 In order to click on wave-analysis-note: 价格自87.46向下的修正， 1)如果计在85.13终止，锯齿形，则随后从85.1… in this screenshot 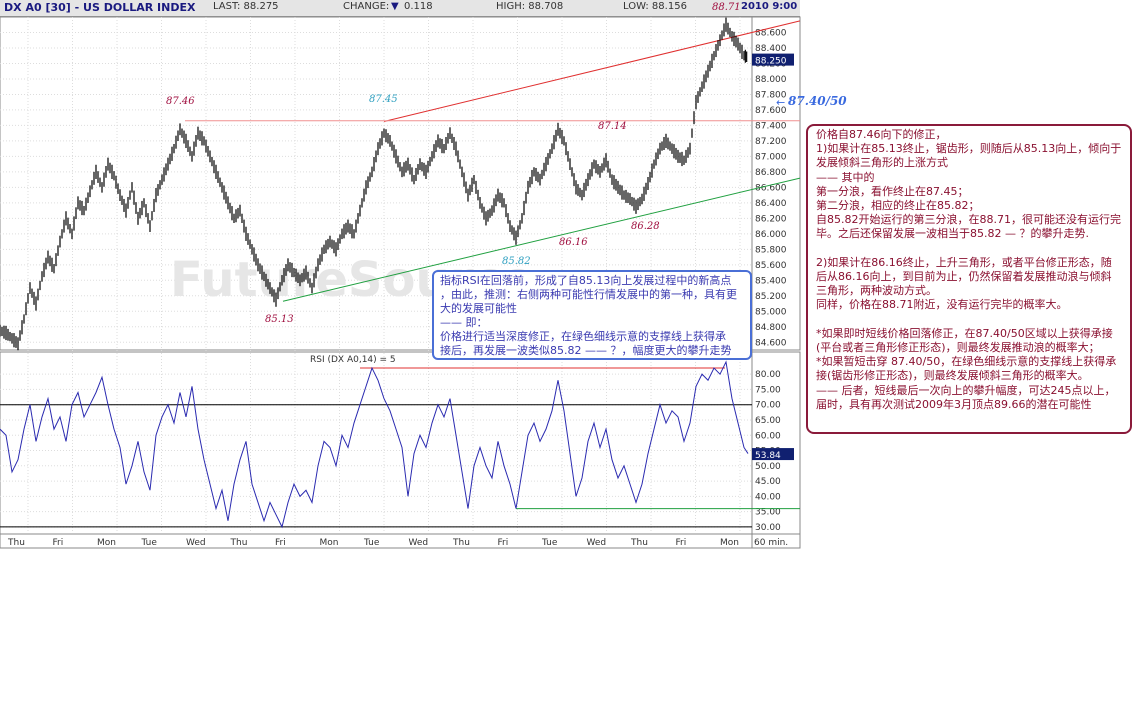, I will do `click(969, 279)`.